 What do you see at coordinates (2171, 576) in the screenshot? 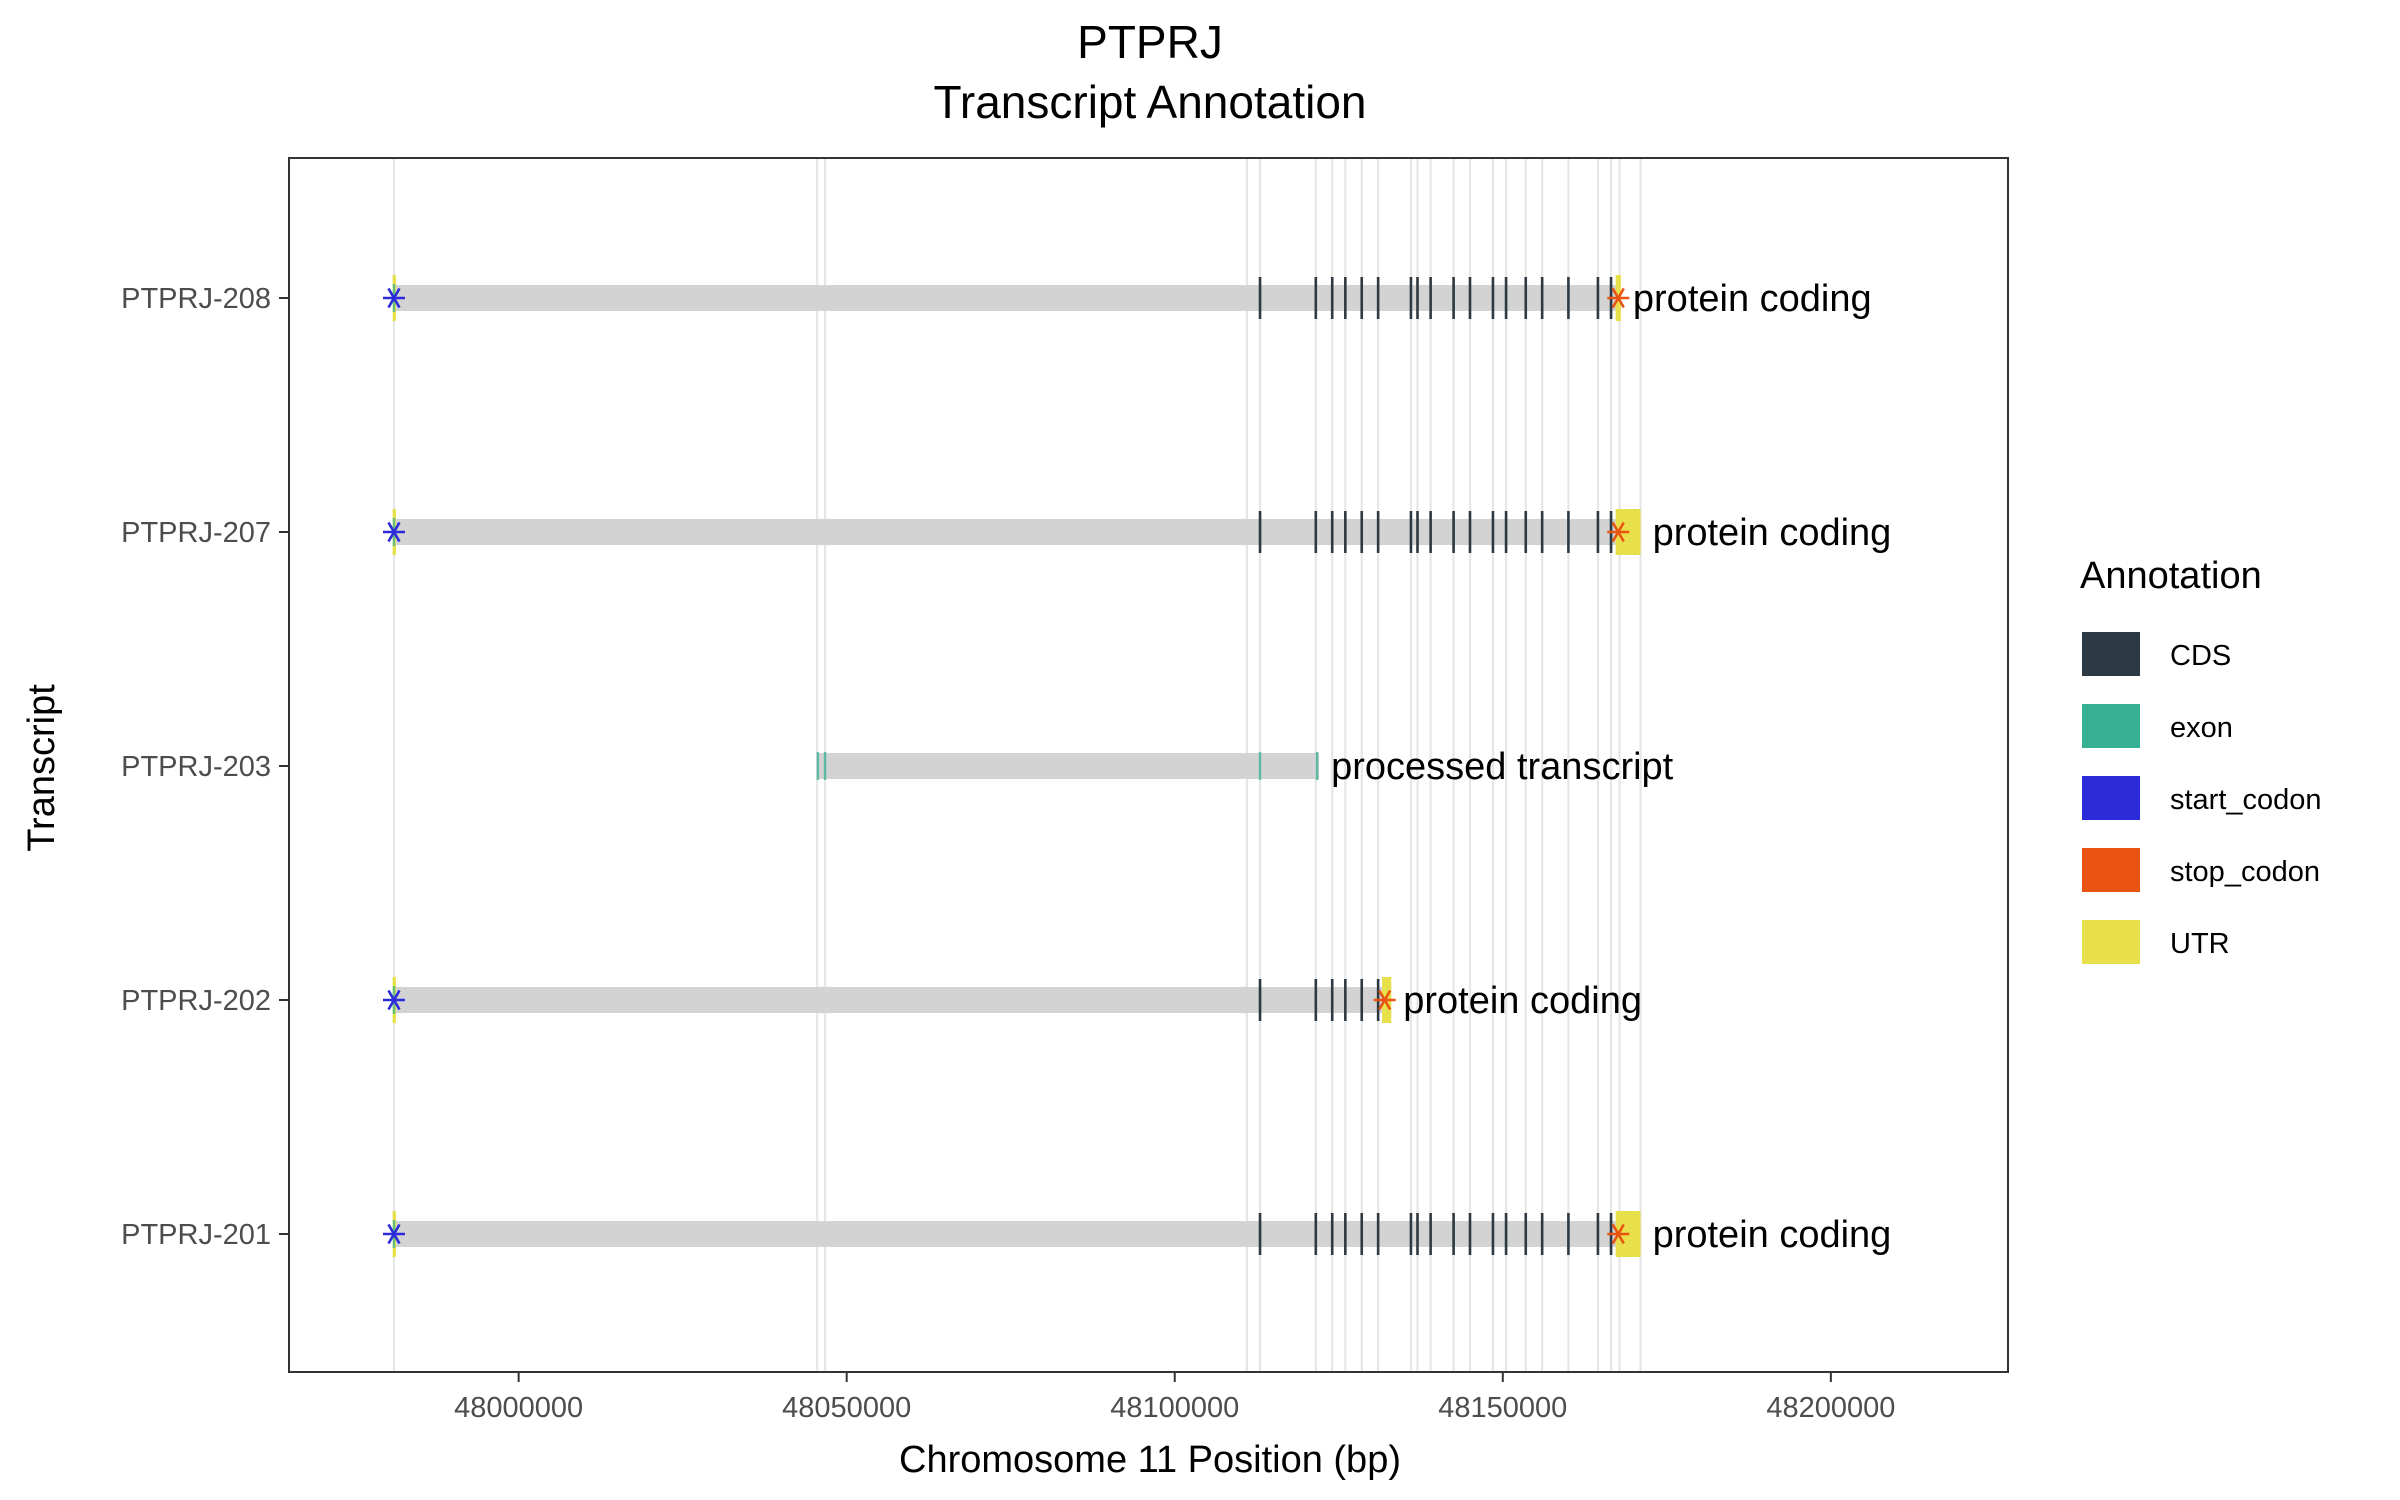
I see `legend-title: Annotation` at bounding box center [2171, 576].